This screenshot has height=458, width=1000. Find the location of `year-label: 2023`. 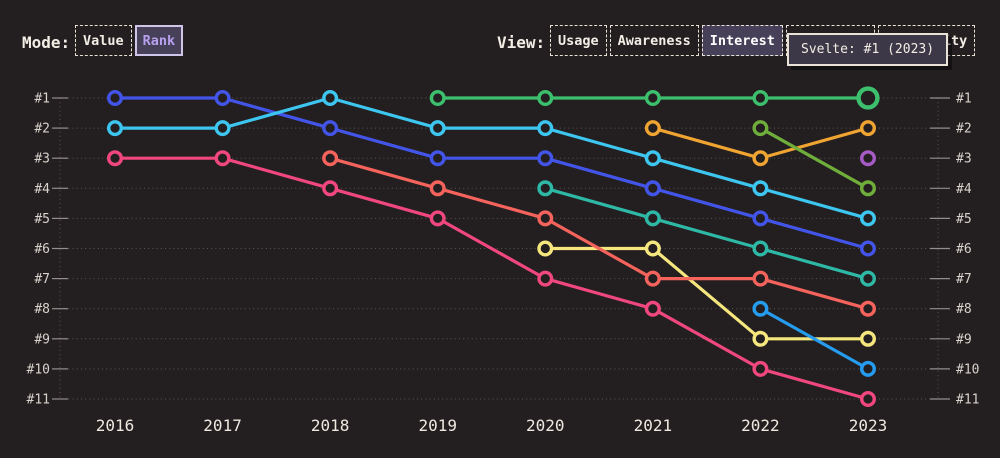

year-label: 2023 is located at coordinates (868, 425).